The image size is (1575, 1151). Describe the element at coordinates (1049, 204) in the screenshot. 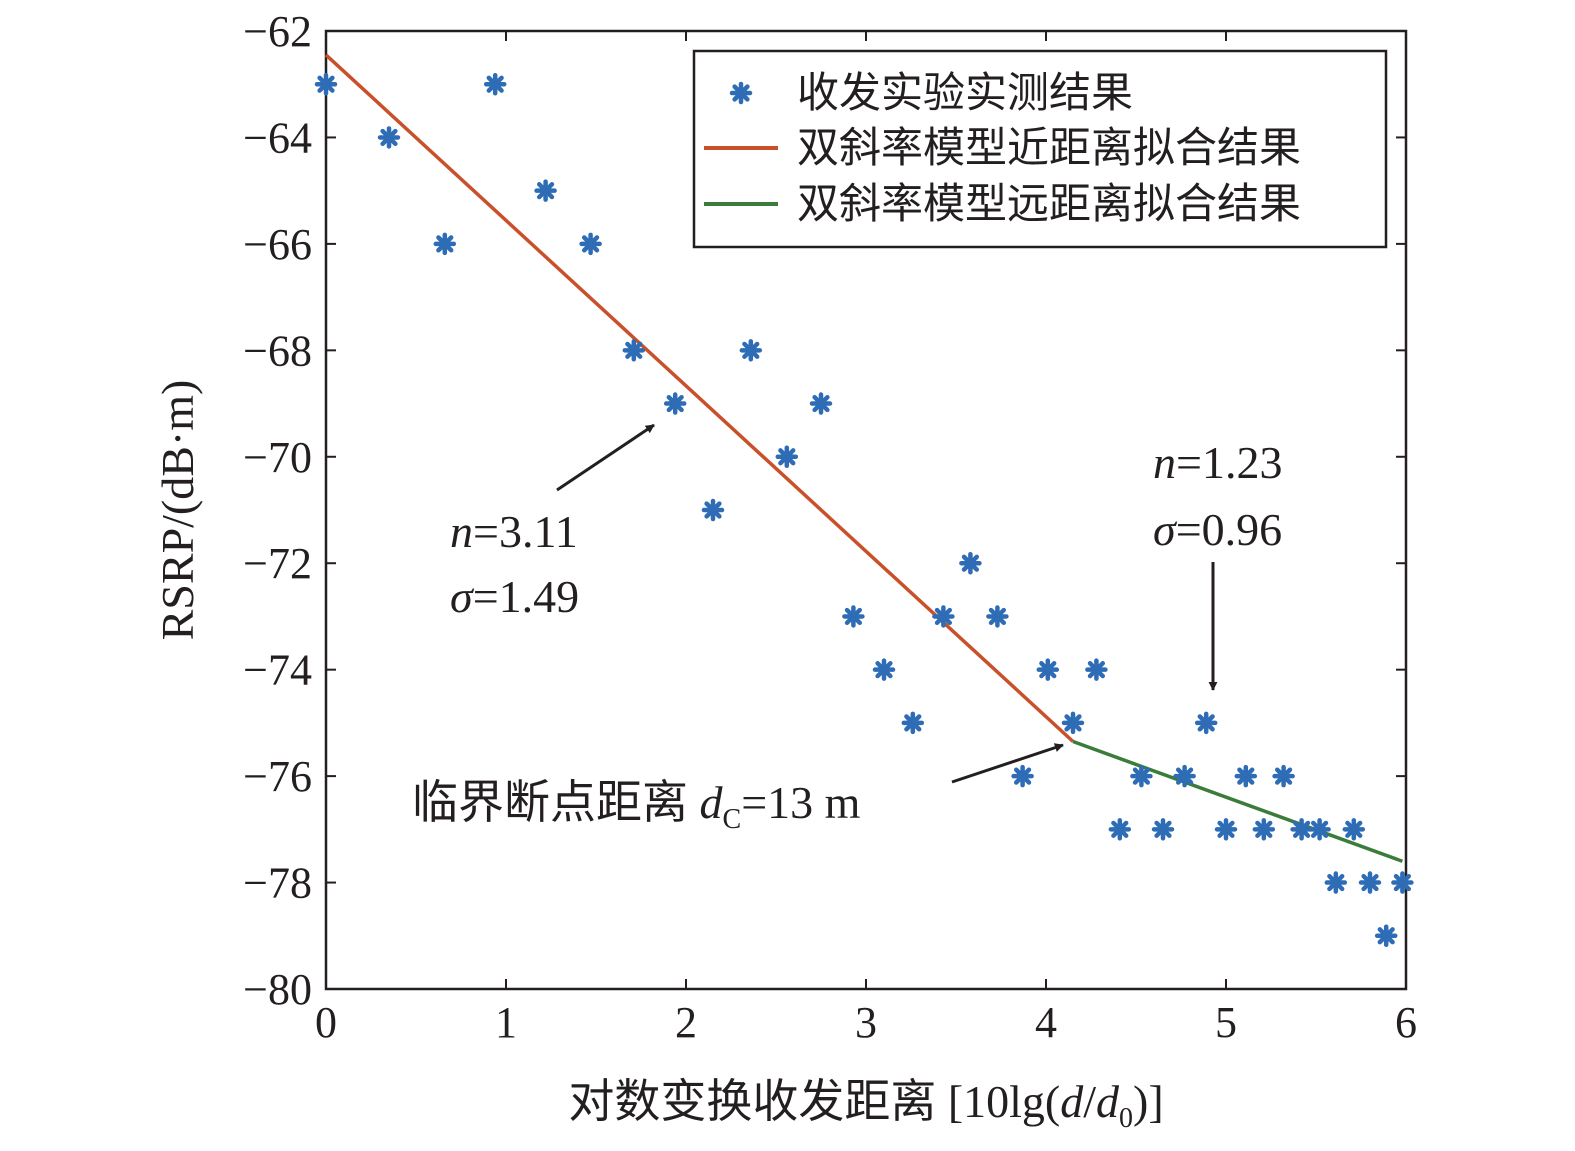

I see `legend-label-far-fit: 双斜率模型远距离拟合结果` at that location.